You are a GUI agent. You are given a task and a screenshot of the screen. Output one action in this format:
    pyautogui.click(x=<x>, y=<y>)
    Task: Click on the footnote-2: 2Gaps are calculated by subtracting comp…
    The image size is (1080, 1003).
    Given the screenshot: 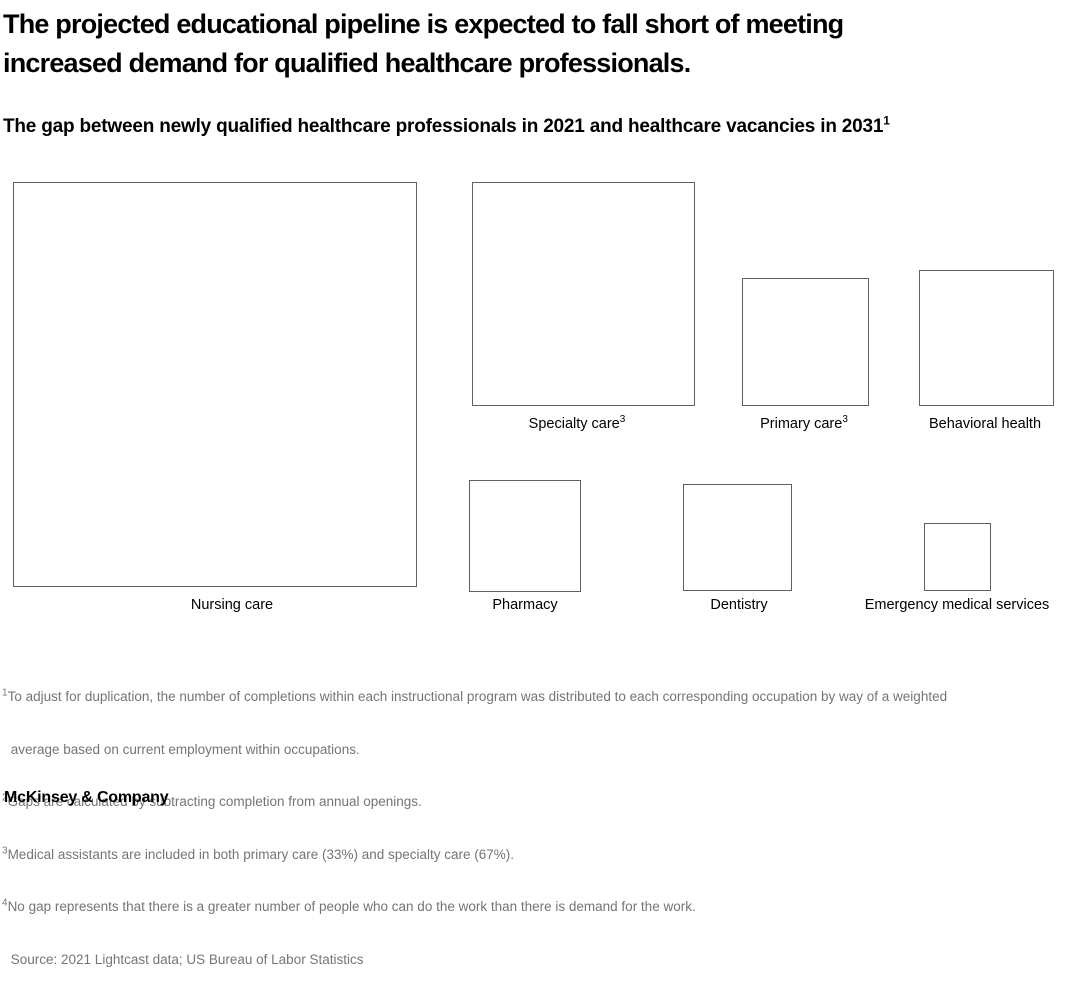 What is the action you would take?
    pyautogui.click(x=474, y=802)
    